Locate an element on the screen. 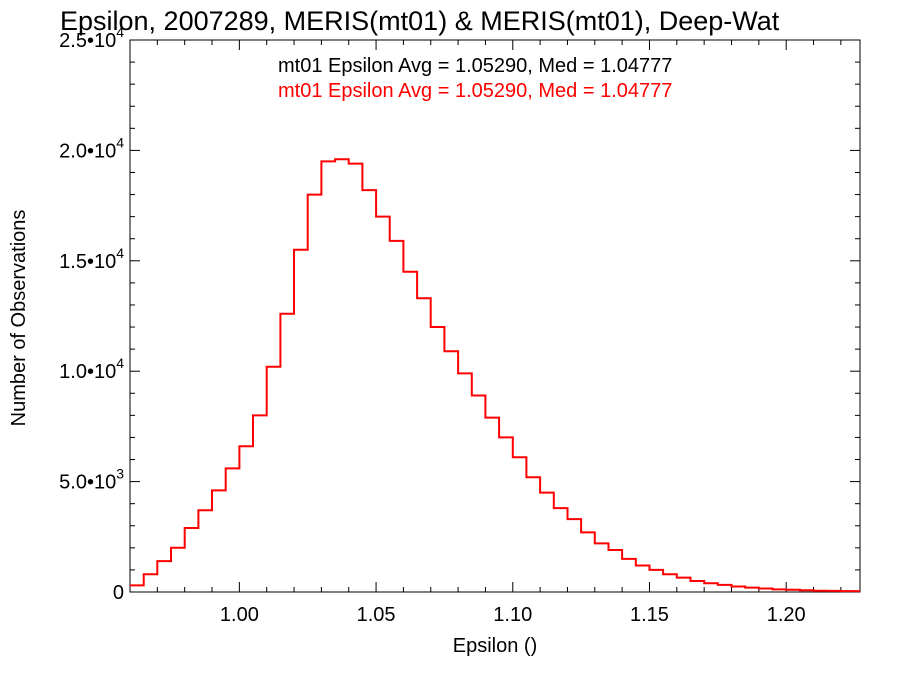  y-tick-label: 0 is located at coordinates (118, 593).